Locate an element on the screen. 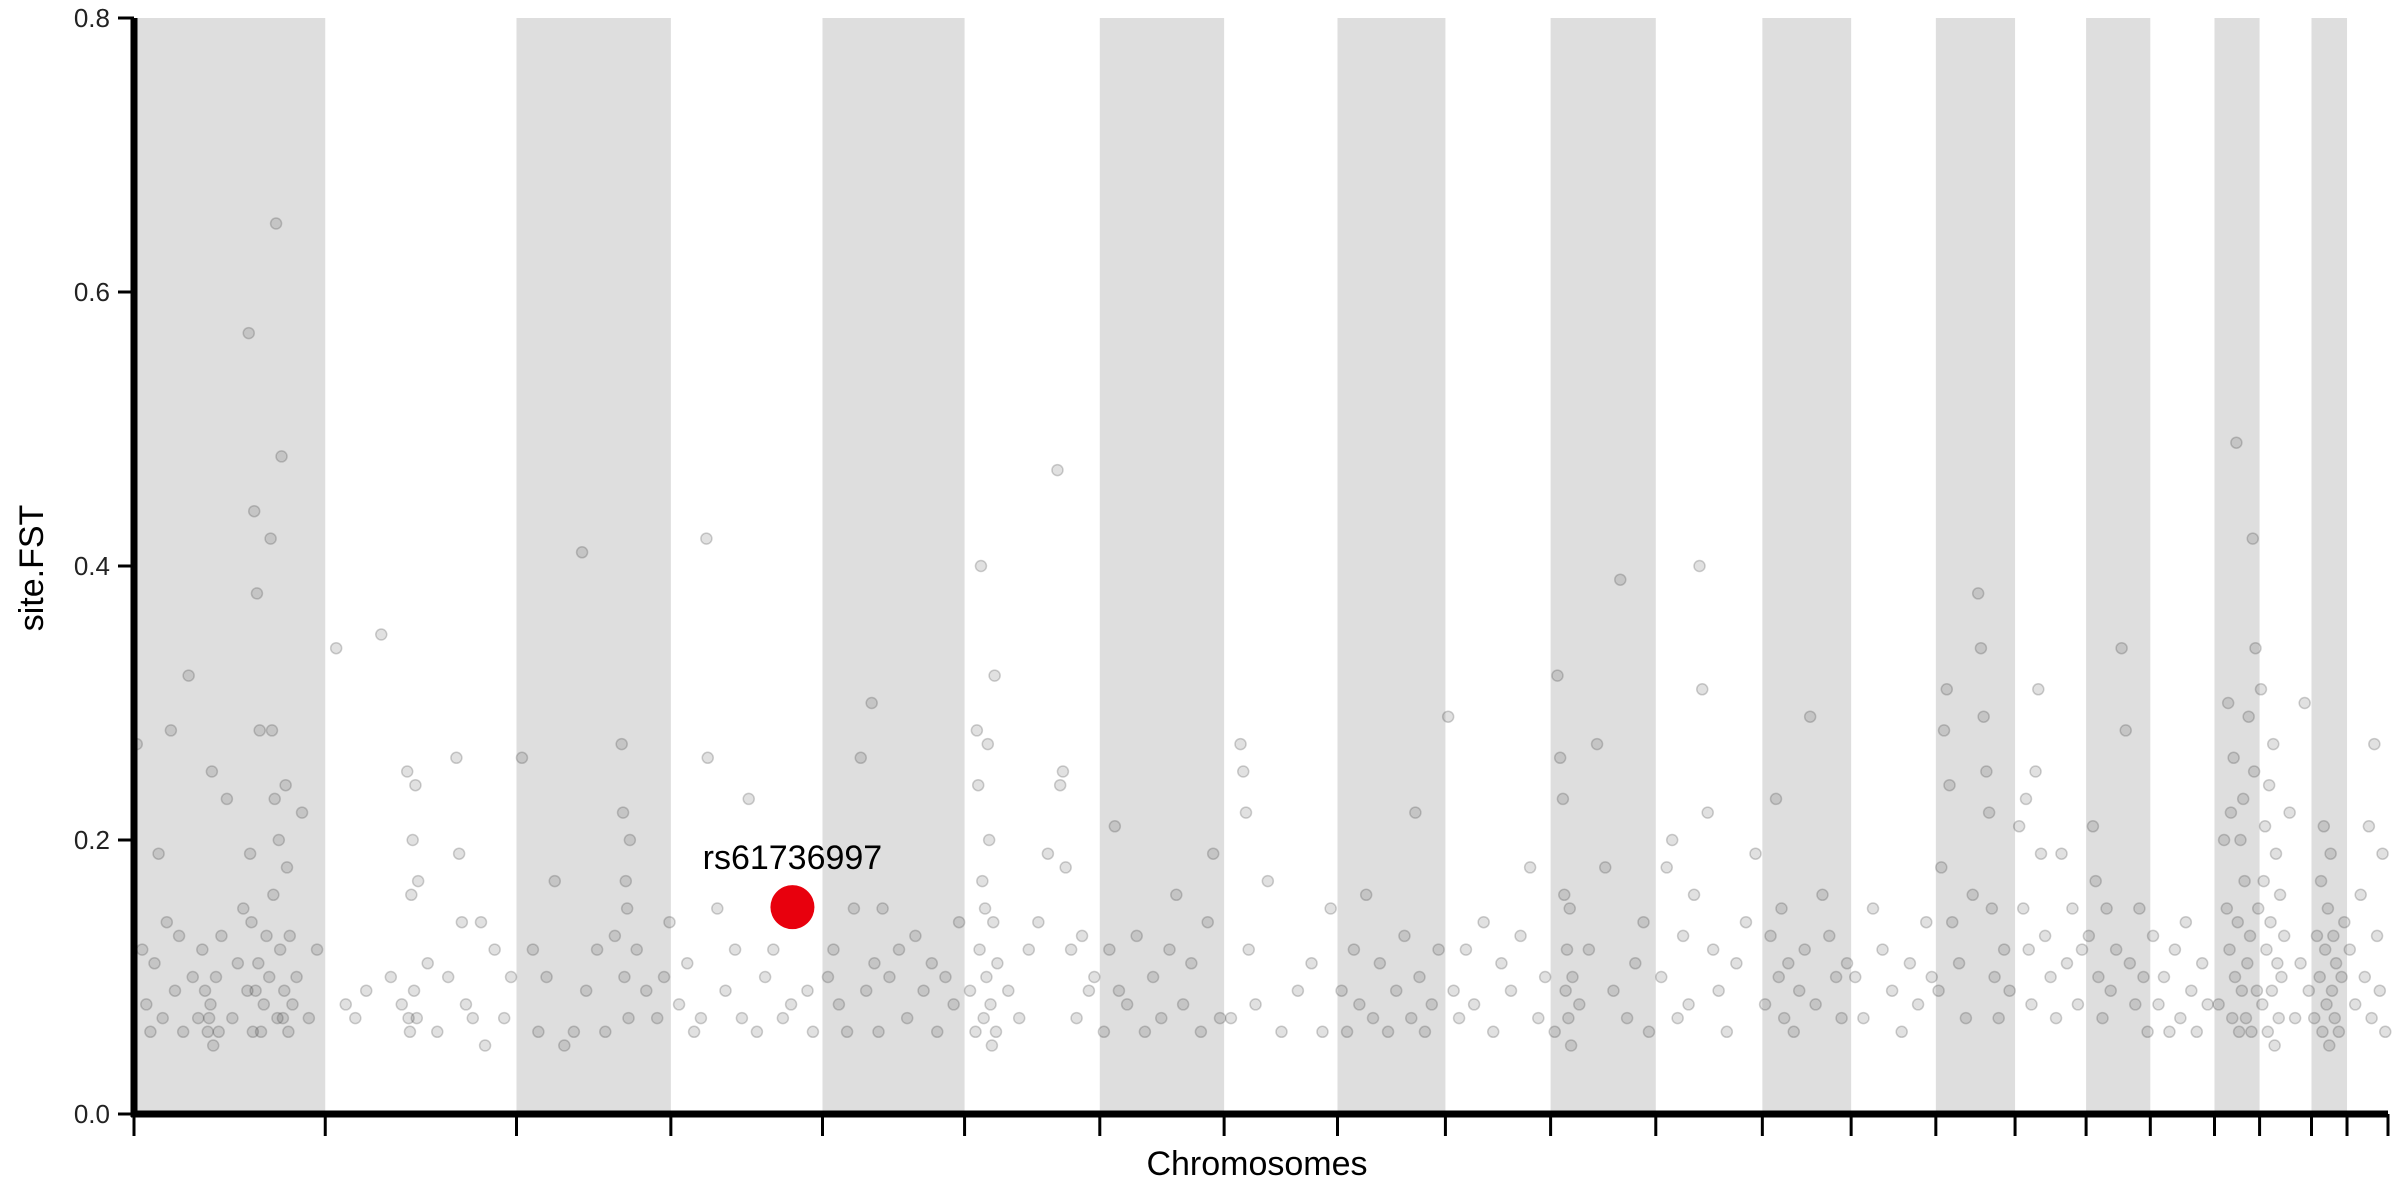 This screenshot has height=1200, width=2400. y-tick-label: 0.2 is located at coordinates (92, 840).